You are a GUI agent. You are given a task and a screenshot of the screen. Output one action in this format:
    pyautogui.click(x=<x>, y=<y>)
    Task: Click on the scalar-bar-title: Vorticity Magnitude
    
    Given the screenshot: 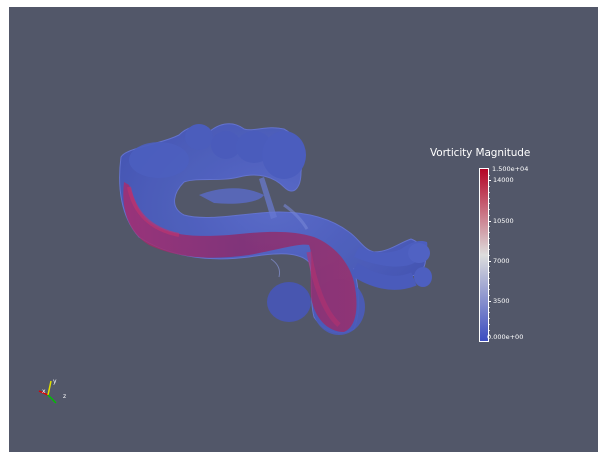 What is the action you would take?
    pyautogui.click(x=480, y=153)
    